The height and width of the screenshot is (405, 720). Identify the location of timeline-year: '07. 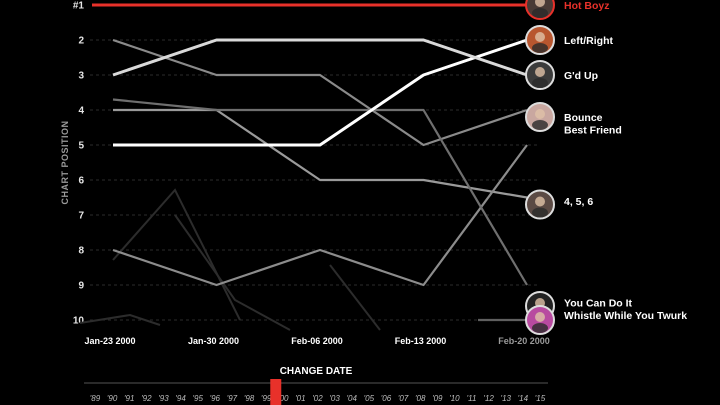
(403, 398).